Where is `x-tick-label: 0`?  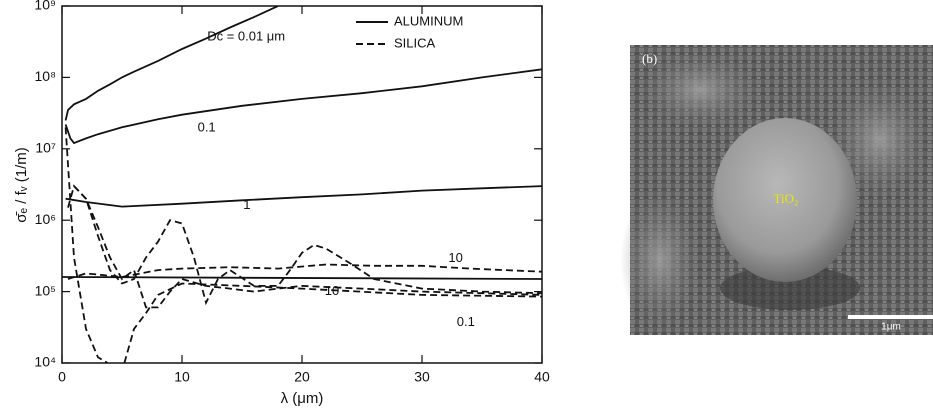 x-tick-label: 0 is located at coordinates (62, 377).